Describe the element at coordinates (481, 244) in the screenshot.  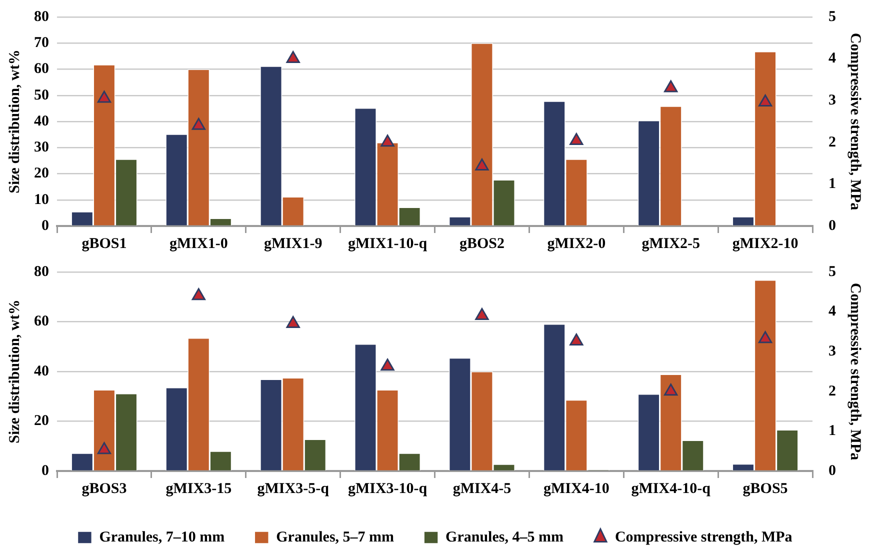
I see `x-tick-label: gBOS2` at that location.